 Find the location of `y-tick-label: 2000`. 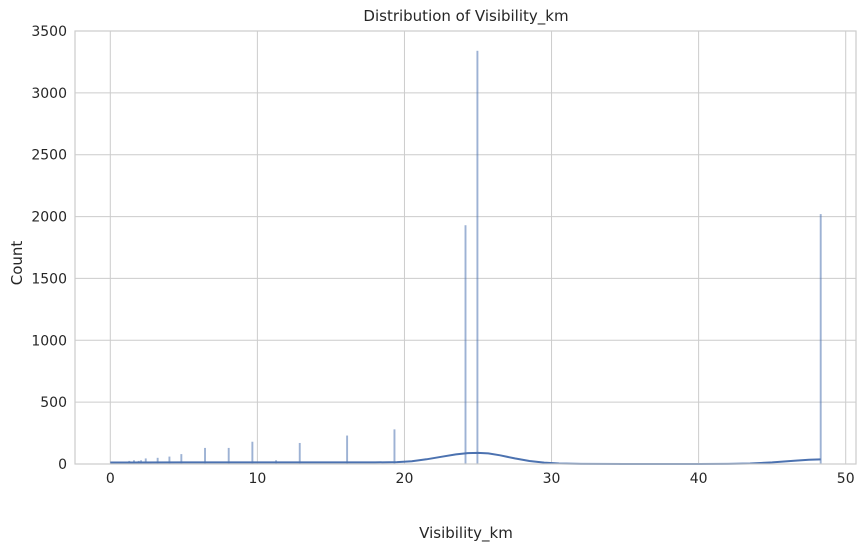

y-tick-label: 2000 is located at coordinates (49, 218).